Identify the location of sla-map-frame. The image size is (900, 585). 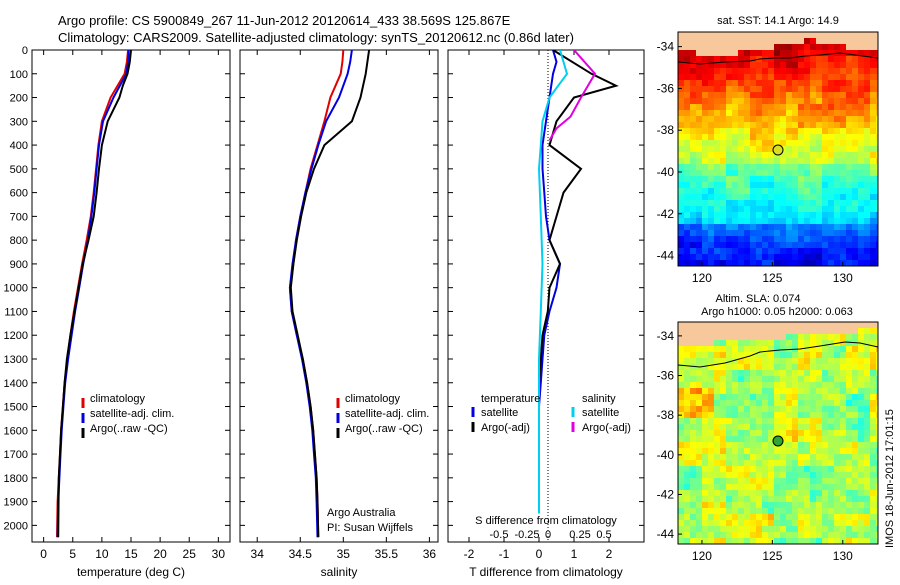
(778, 433).